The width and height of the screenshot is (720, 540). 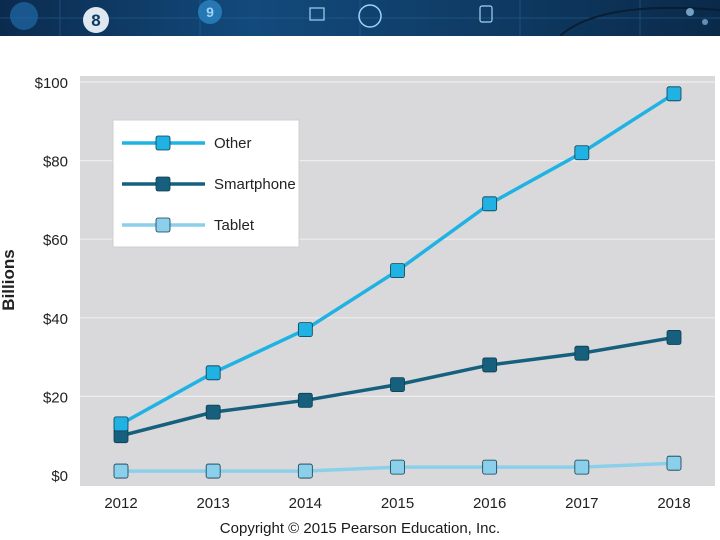 I want to click on globe-icon, so click(x=370, y=16).